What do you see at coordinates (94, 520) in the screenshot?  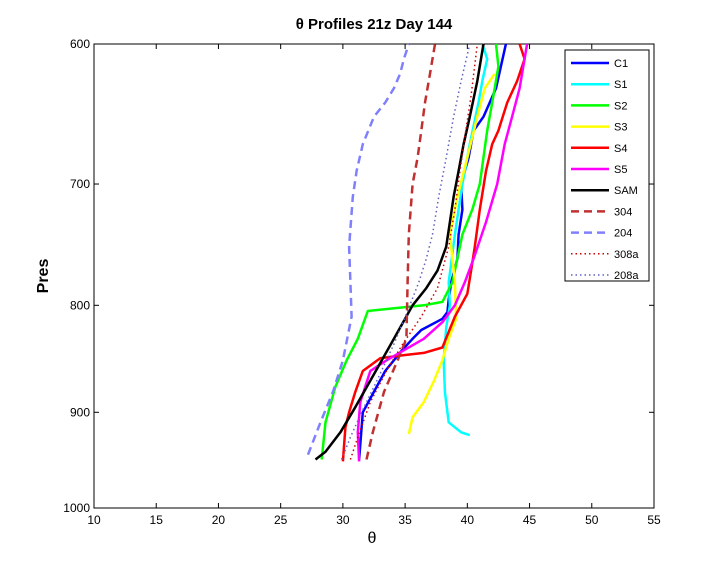 I see `x-tick-label: 10` at bounding box center [94, 520].